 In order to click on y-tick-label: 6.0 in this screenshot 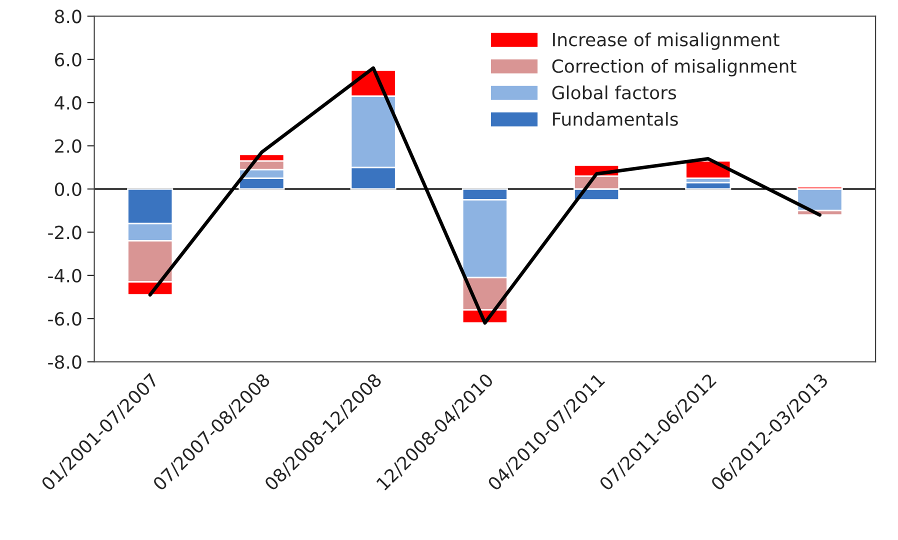, I will do `click(68, 59)`.